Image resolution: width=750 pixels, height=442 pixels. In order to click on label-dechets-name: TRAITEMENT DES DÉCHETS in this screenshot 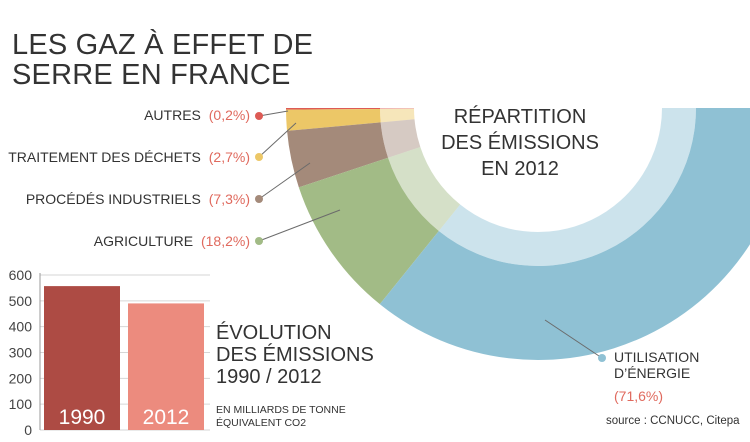, I will do `click(104, 157)`.